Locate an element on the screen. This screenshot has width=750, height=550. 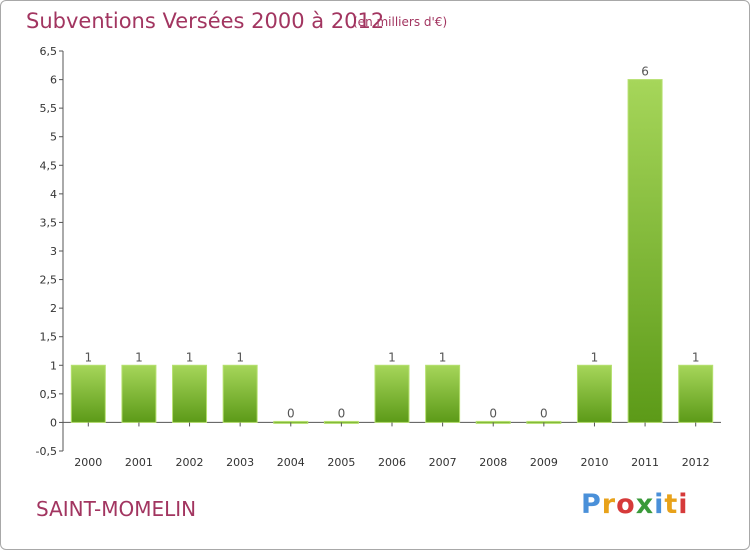
x-tick-label: 2005 is located at coordinates (341, 462).